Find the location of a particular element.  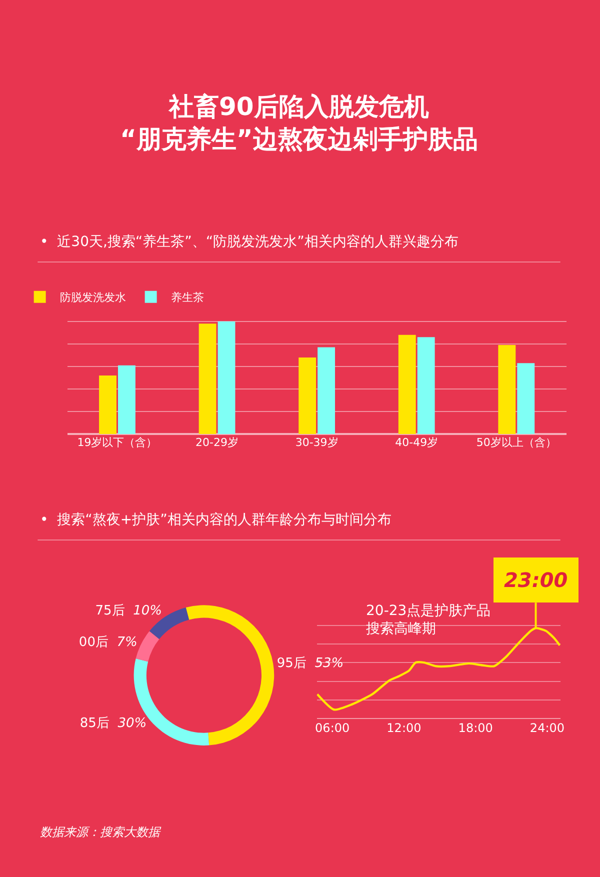

legend-label: 防脱发洗发水 is located at coordinates (93, 297).